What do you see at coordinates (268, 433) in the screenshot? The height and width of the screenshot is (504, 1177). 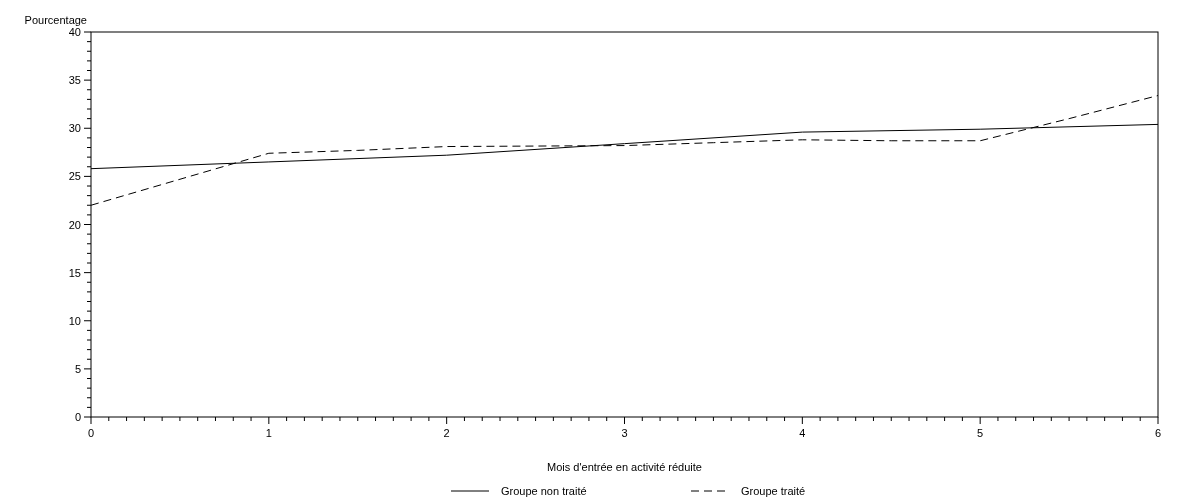 I see `x-tick-label: 1` at bounding box center [268, 433].